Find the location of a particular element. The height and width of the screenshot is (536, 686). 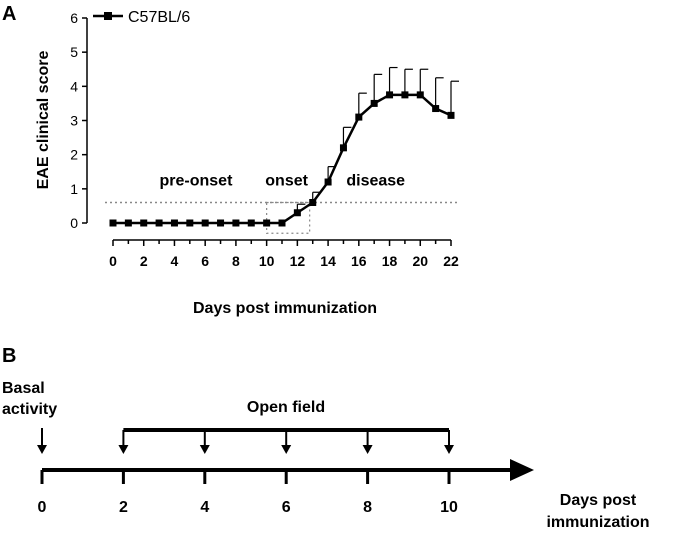

x-tick-label: 0 is located at coordinates (113, 261).